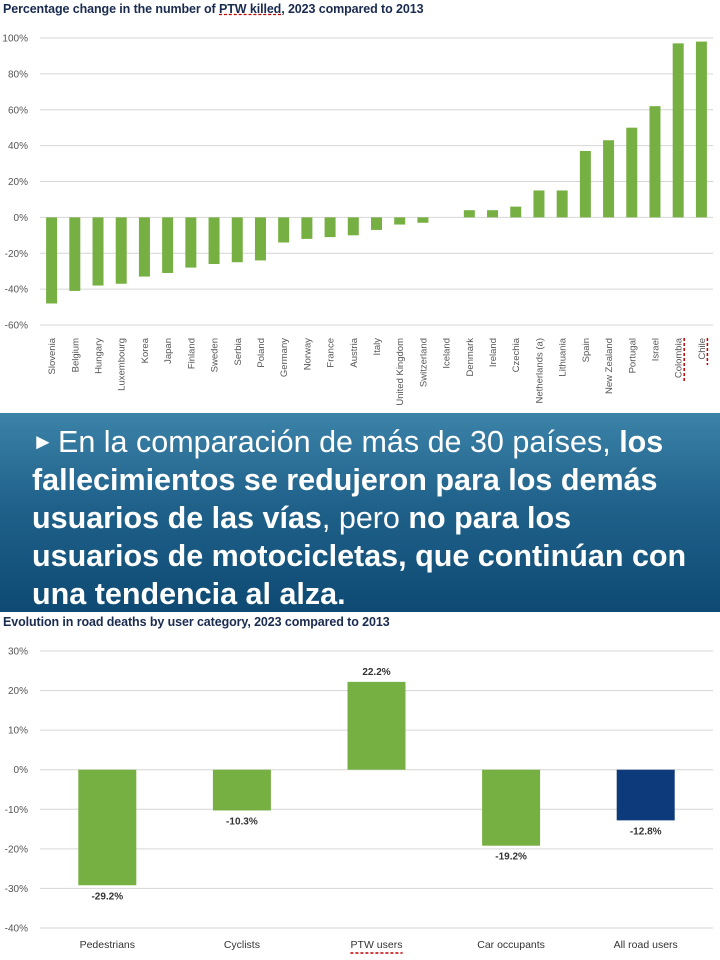 The width and height of the screenshot is (720, 960). I want to click on x-tick-label: Chile, so click(702, 349).